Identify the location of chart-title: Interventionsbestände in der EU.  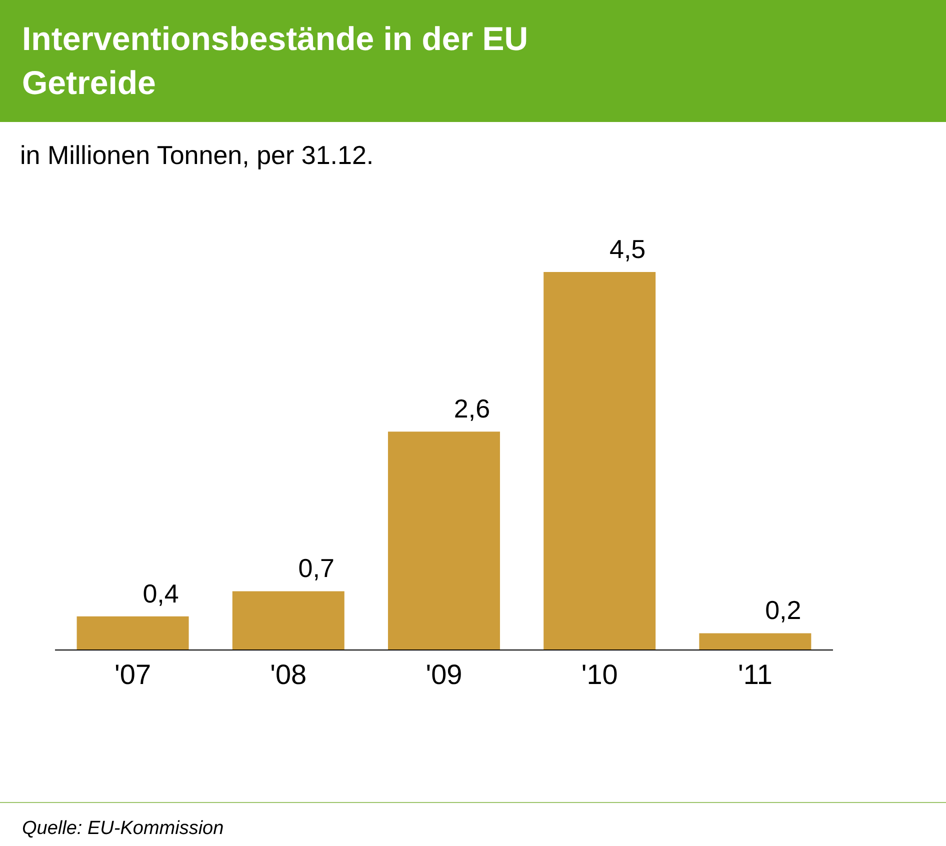
(275, 39).